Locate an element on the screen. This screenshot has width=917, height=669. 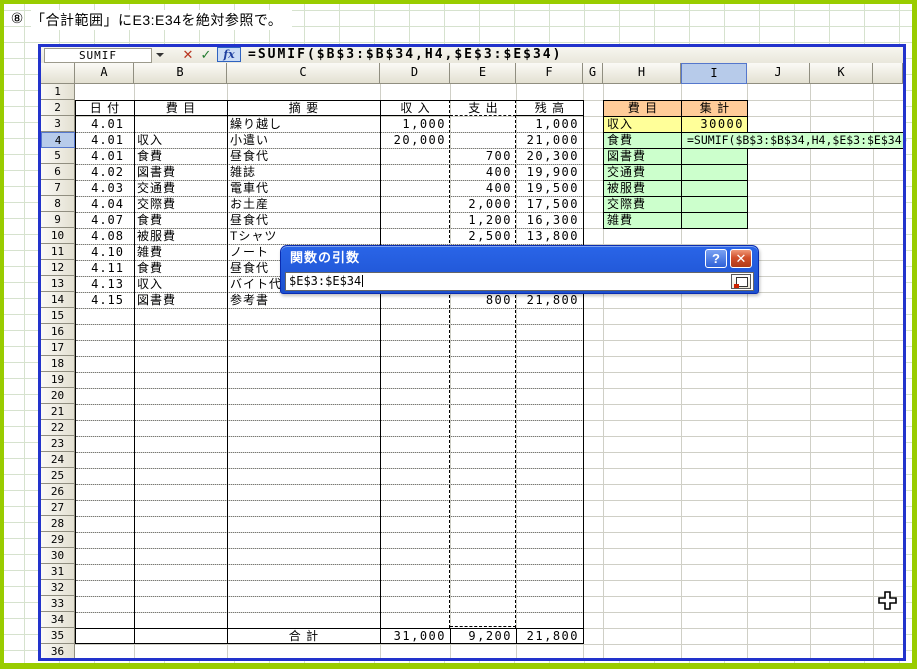
column-header-G: G is located at coordinates (593, 73).